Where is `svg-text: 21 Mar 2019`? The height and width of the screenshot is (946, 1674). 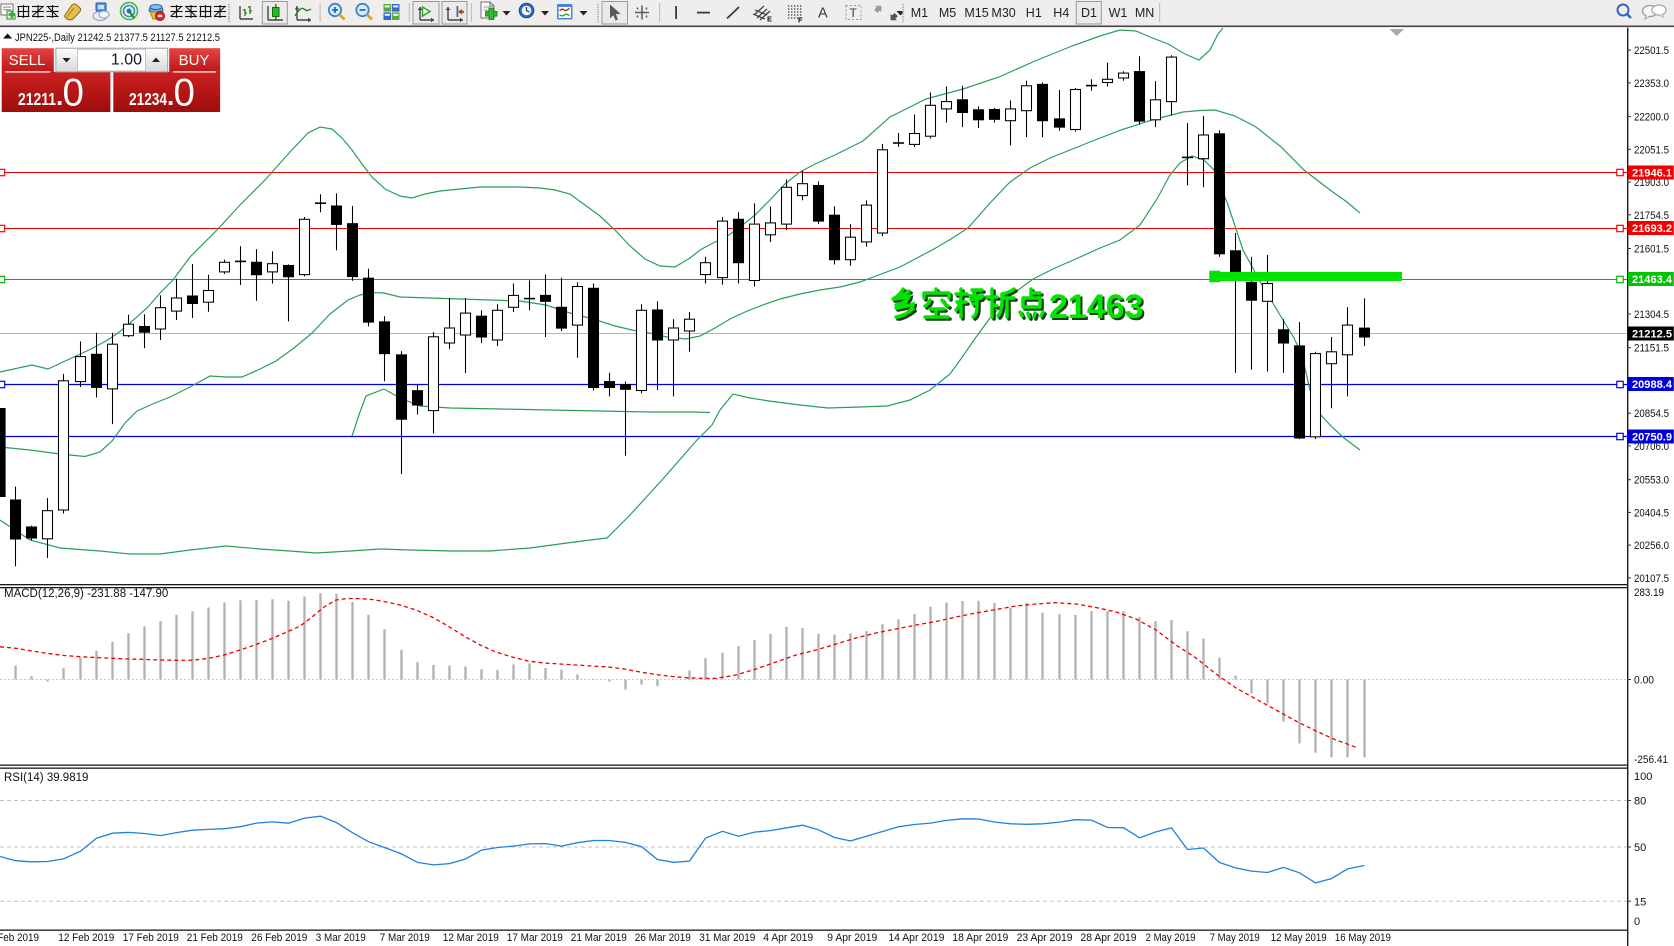 svg-text: 21 Mar 2019 is located at coordinates (599, 938).